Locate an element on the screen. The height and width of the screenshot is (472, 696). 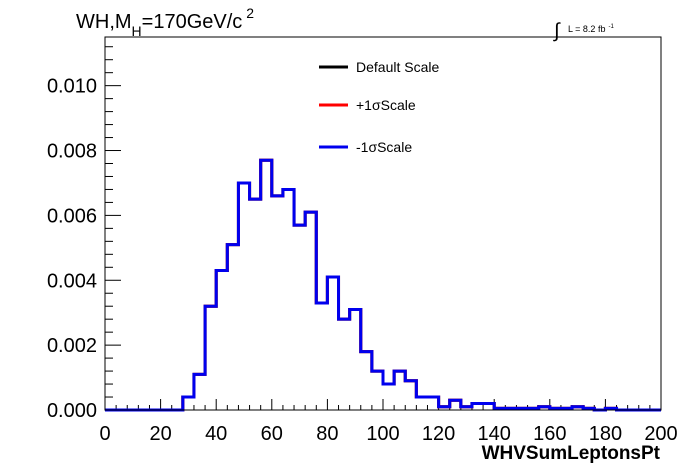
legend: Default Scale +1σScale -1σScale is located at coordinates (379, 107).